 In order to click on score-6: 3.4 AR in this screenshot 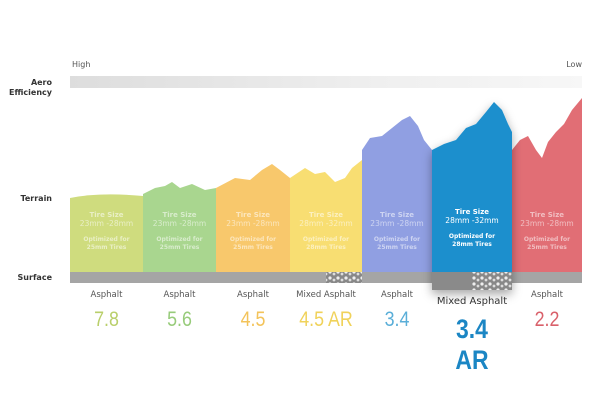, I will do `click(472, 344)`.